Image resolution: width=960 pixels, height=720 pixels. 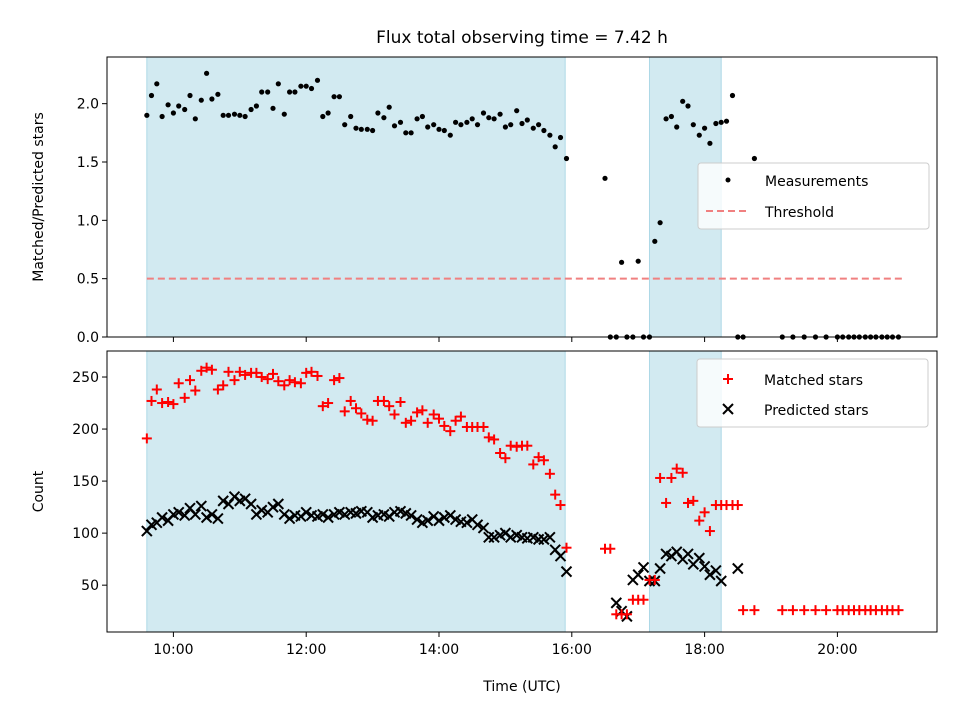 What do you see at coordinates (85, 430) in the screenshot?
I see `y-tick-label: 200` at bounding box center [85, 430].